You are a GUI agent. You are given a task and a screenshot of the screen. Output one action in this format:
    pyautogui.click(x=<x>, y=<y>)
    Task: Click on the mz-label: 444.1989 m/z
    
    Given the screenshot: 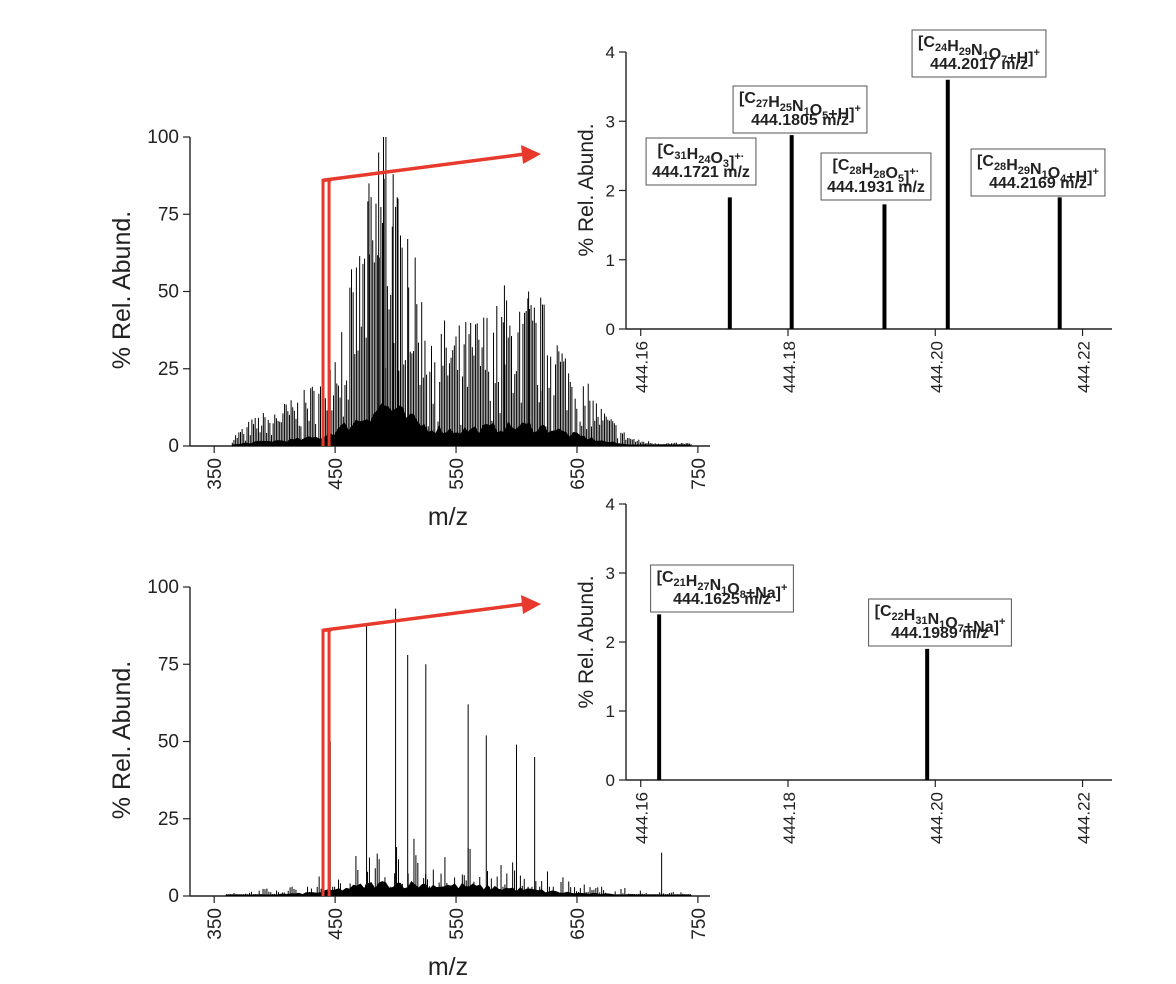 What is the action you would take?
    pyautogui.click(x=940, y=633)
    